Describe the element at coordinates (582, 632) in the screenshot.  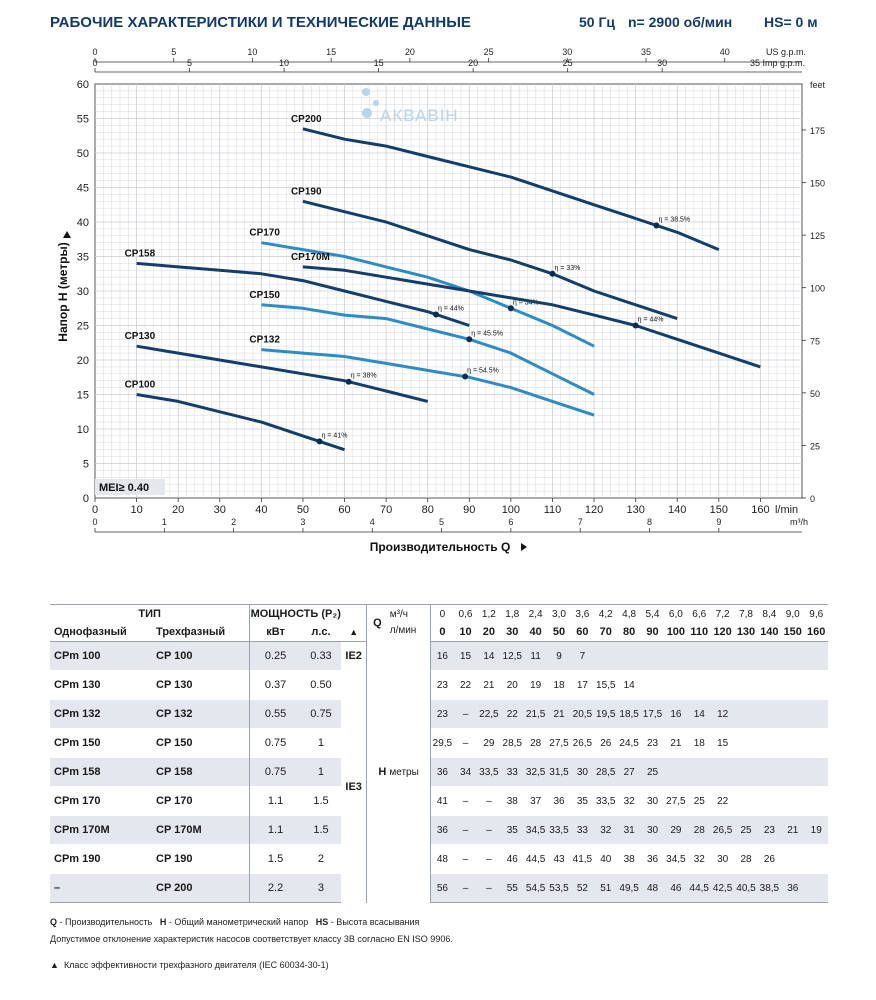
I see `q-lmin-value: 60` at that location.